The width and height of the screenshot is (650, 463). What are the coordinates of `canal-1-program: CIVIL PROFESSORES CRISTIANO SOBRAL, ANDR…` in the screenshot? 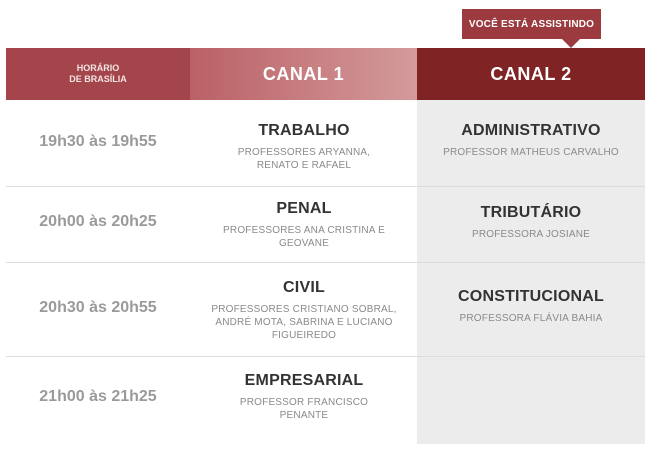 It's located at (304, 310).